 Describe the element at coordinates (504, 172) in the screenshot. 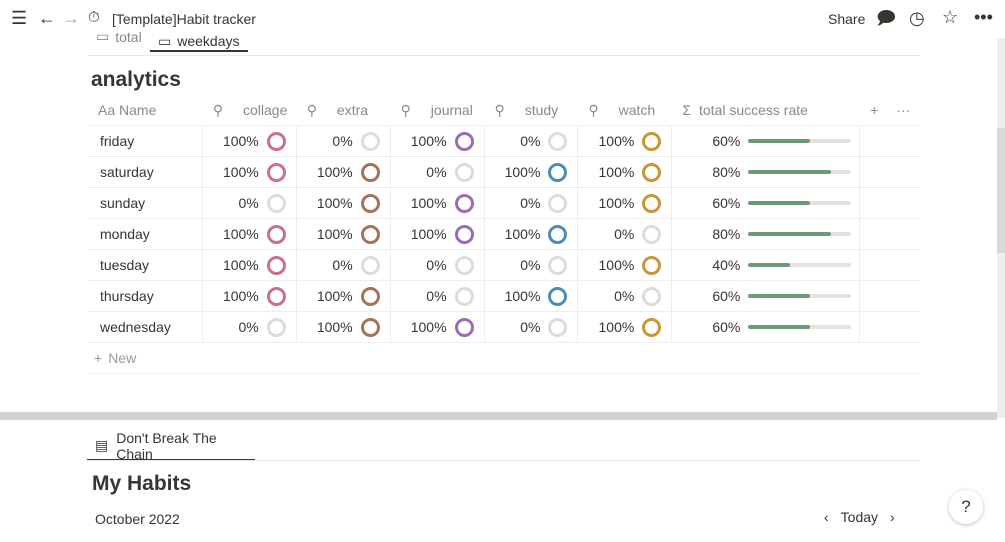

I see `table-row: saturday 100% 100% 0% 100% 100% 80%` at that location.